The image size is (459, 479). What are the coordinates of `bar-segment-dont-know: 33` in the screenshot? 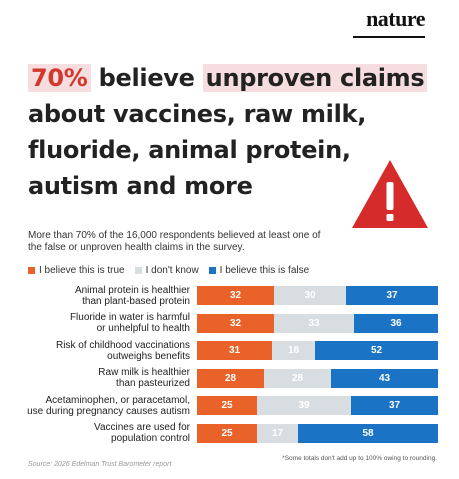 It's located at (314, 323).